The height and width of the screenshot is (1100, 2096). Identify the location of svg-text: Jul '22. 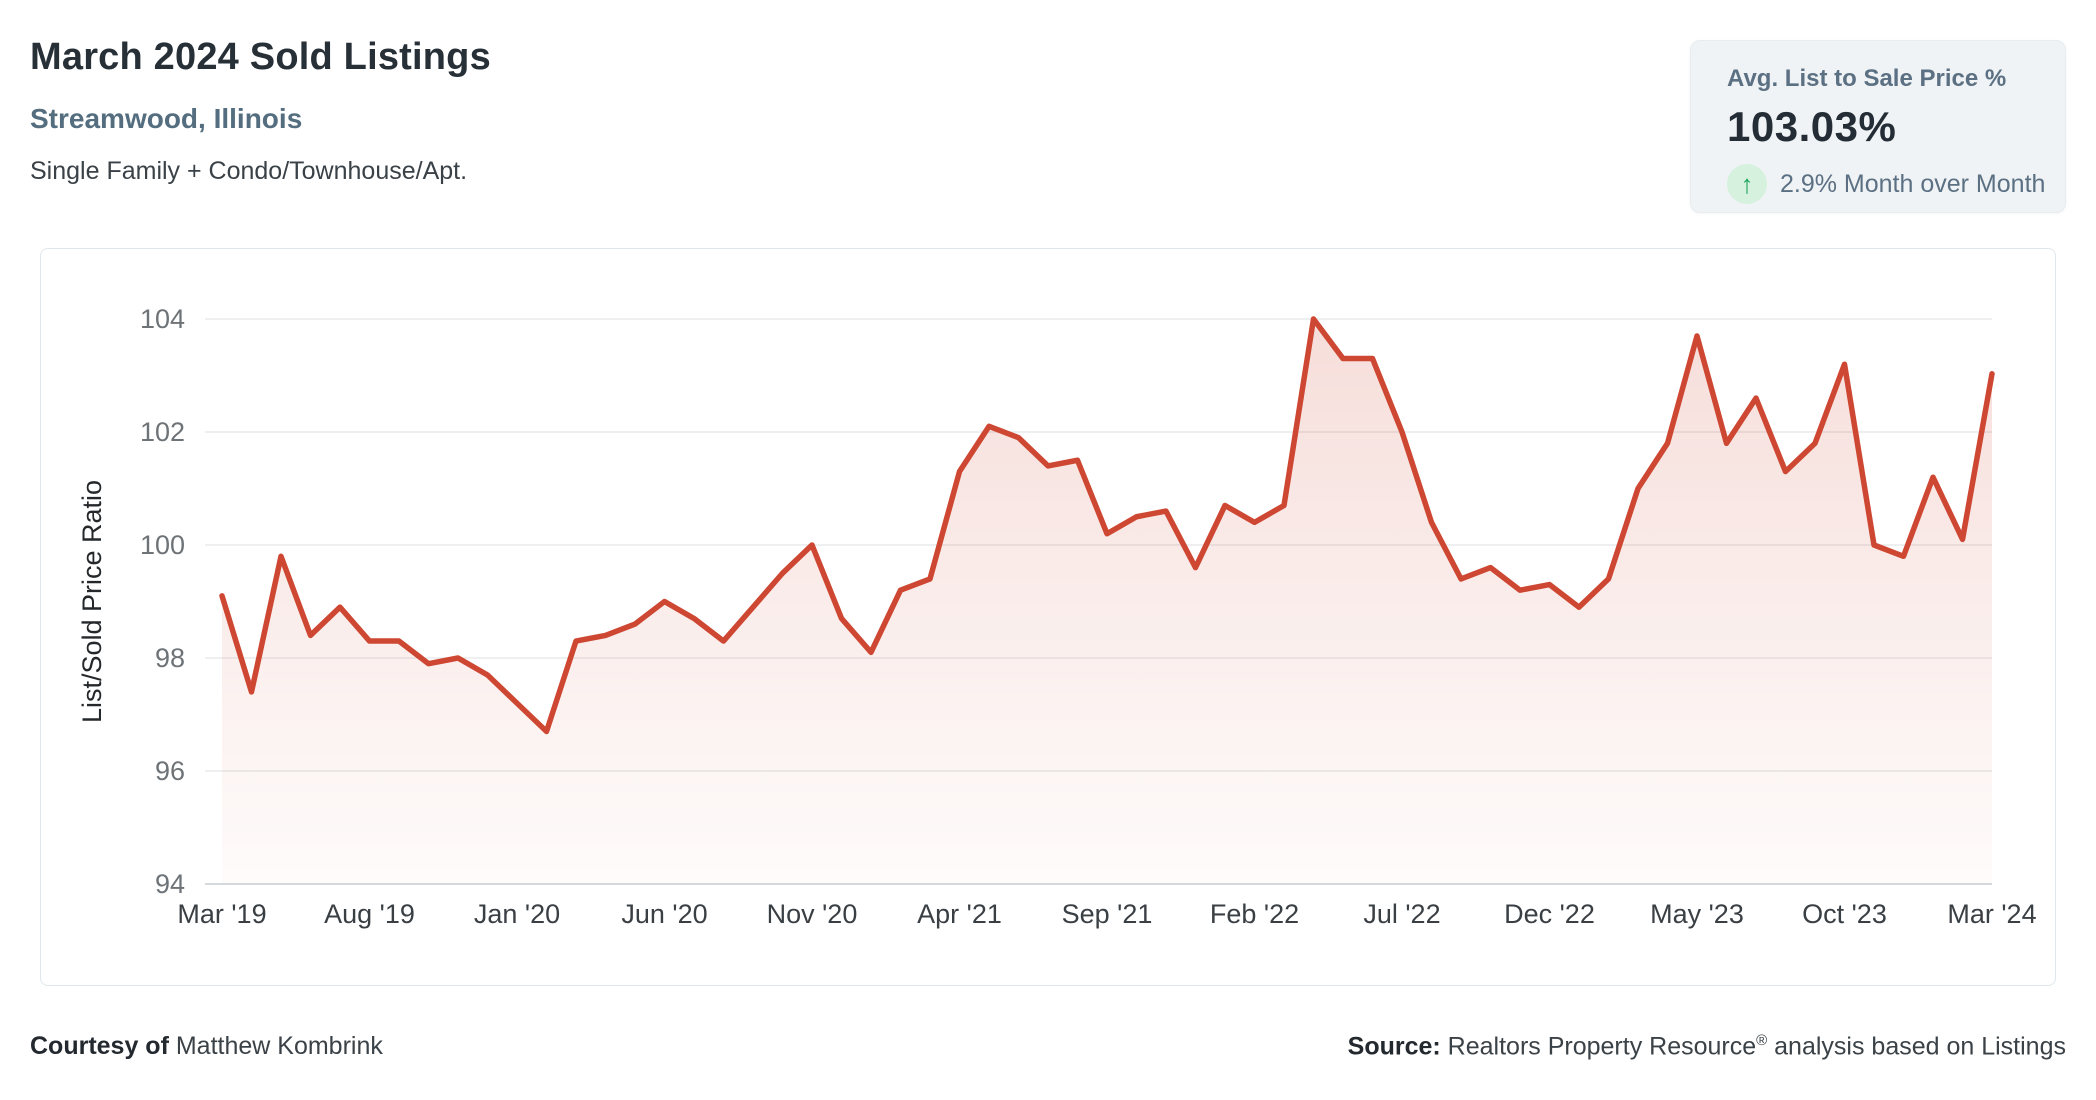
(1401, 914).